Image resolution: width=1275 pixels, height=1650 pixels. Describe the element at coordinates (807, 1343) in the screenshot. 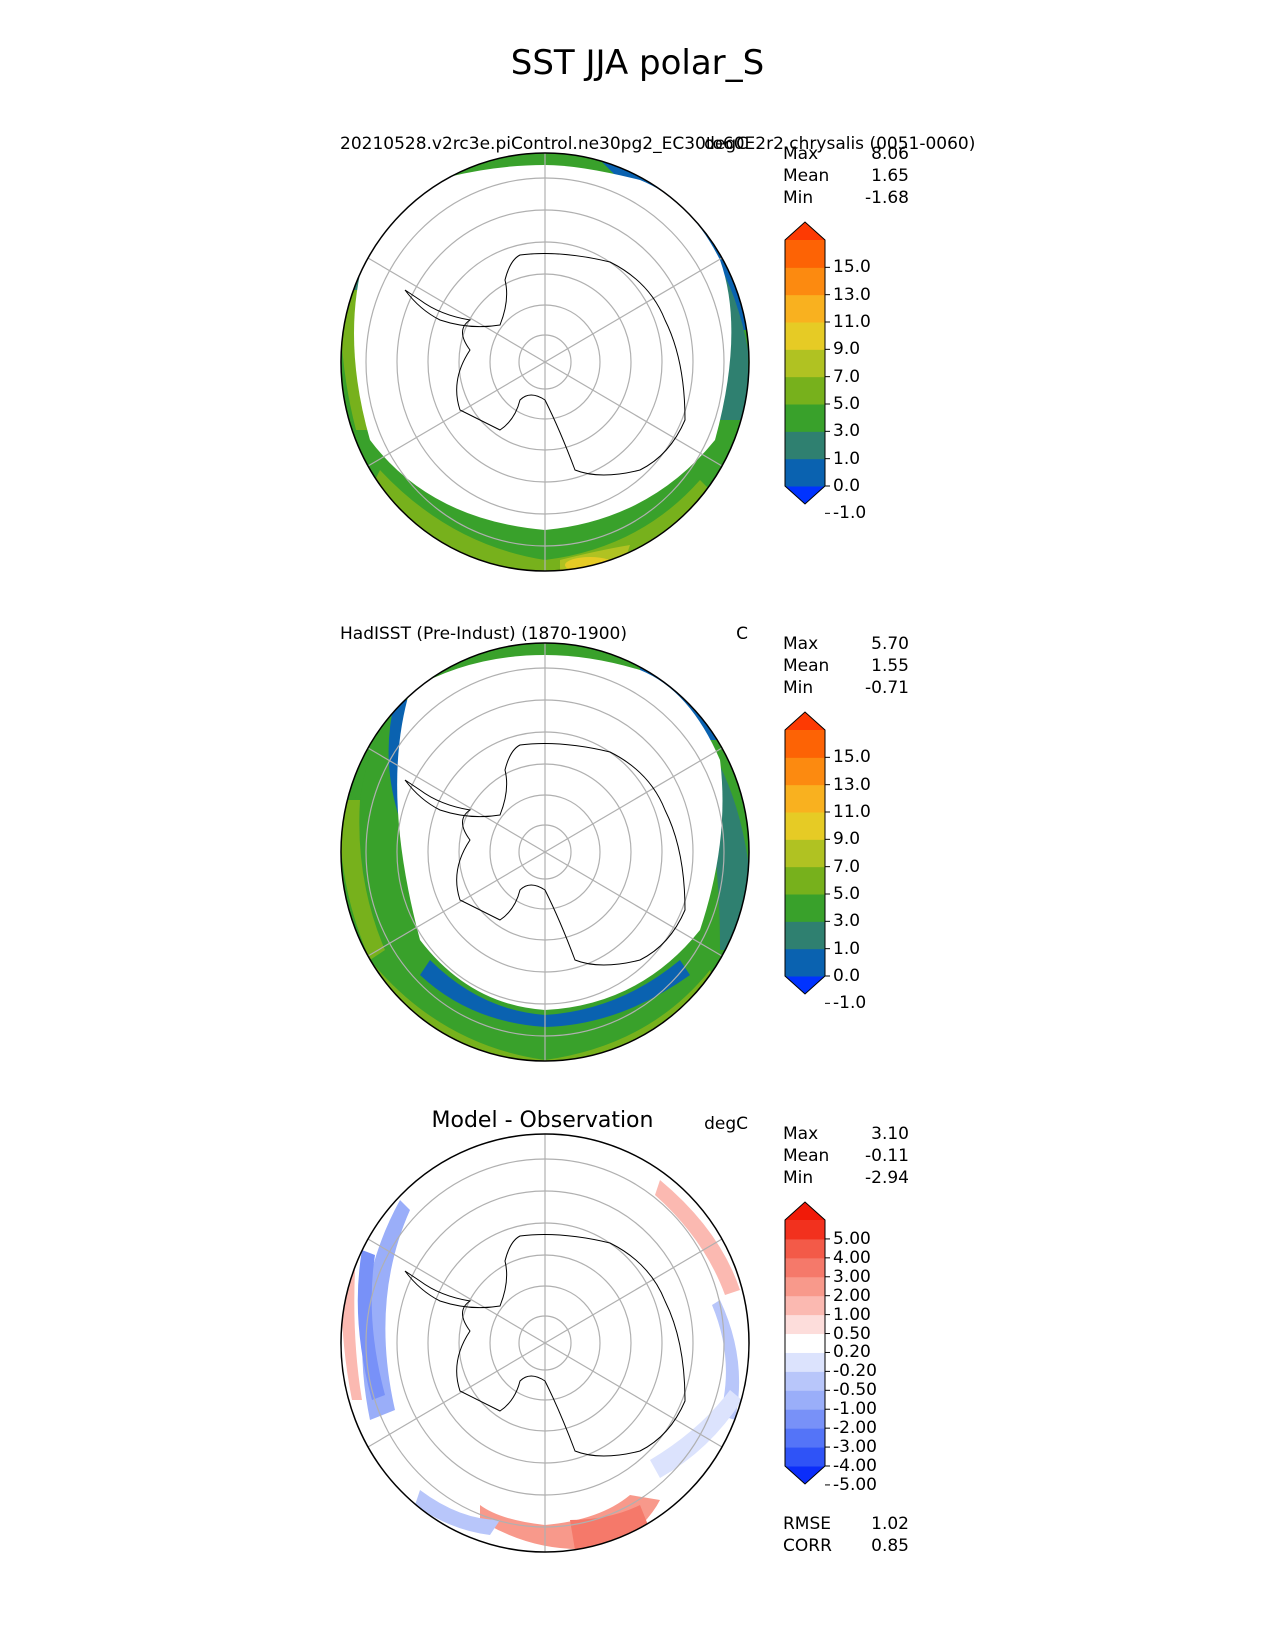

I see `panel3-colorbar` at that location.